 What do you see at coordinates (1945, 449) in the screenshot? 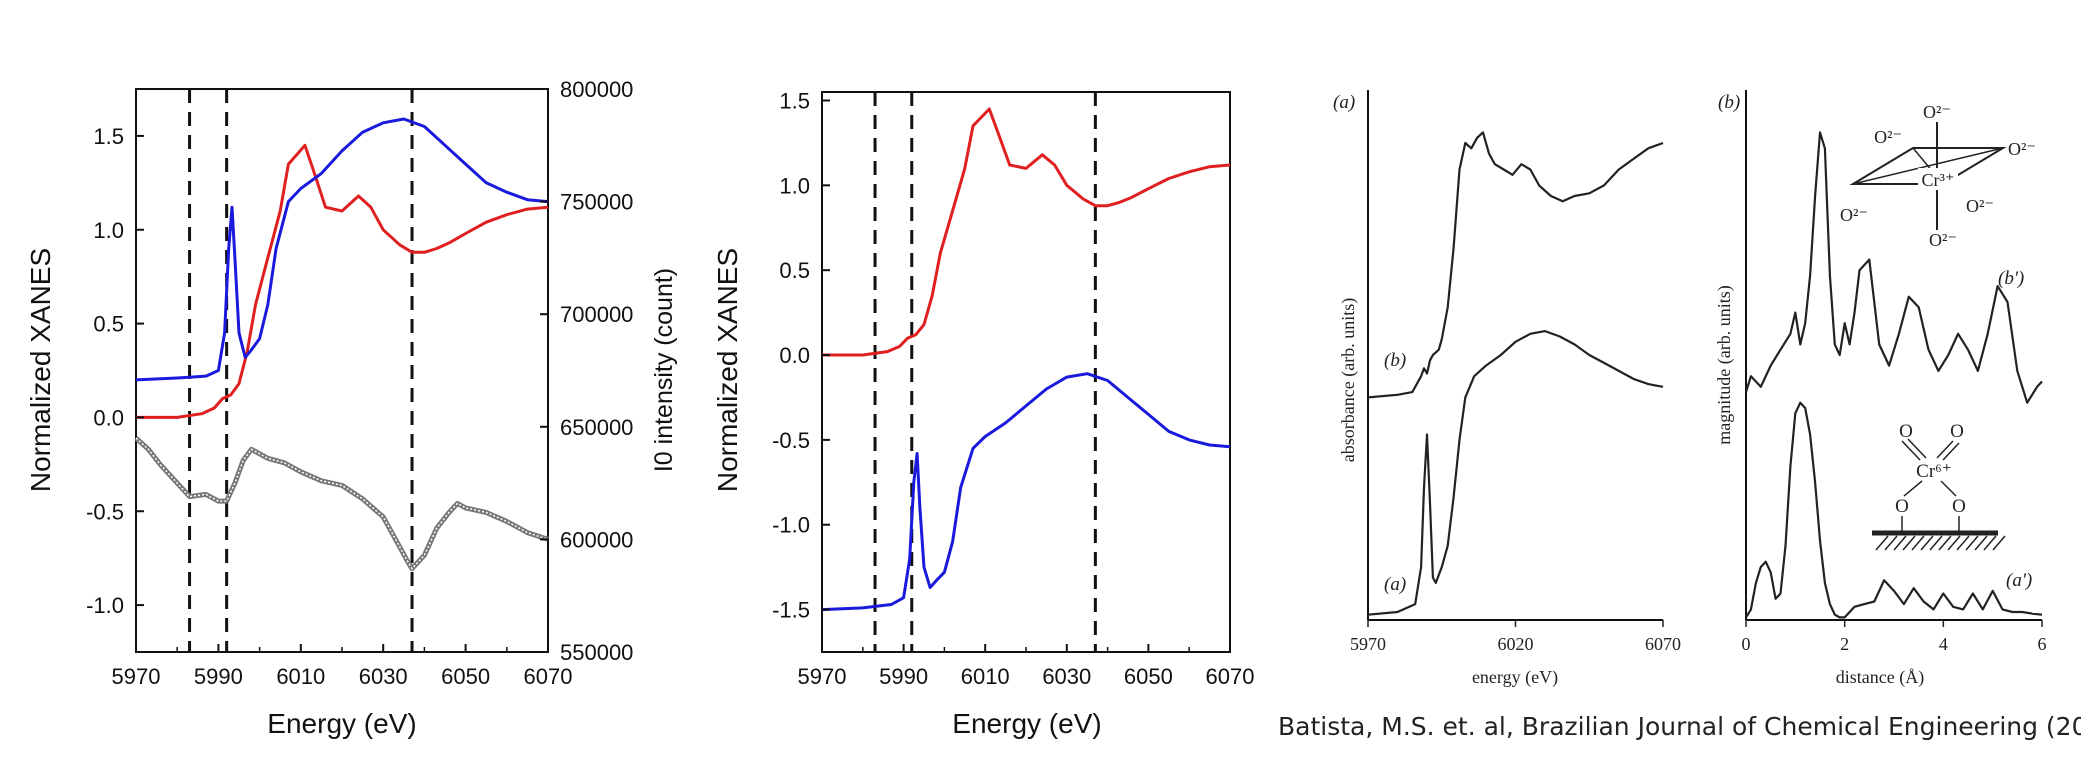
I see `tetrahedral-bond-2a` at bounding box center [1945, 449].